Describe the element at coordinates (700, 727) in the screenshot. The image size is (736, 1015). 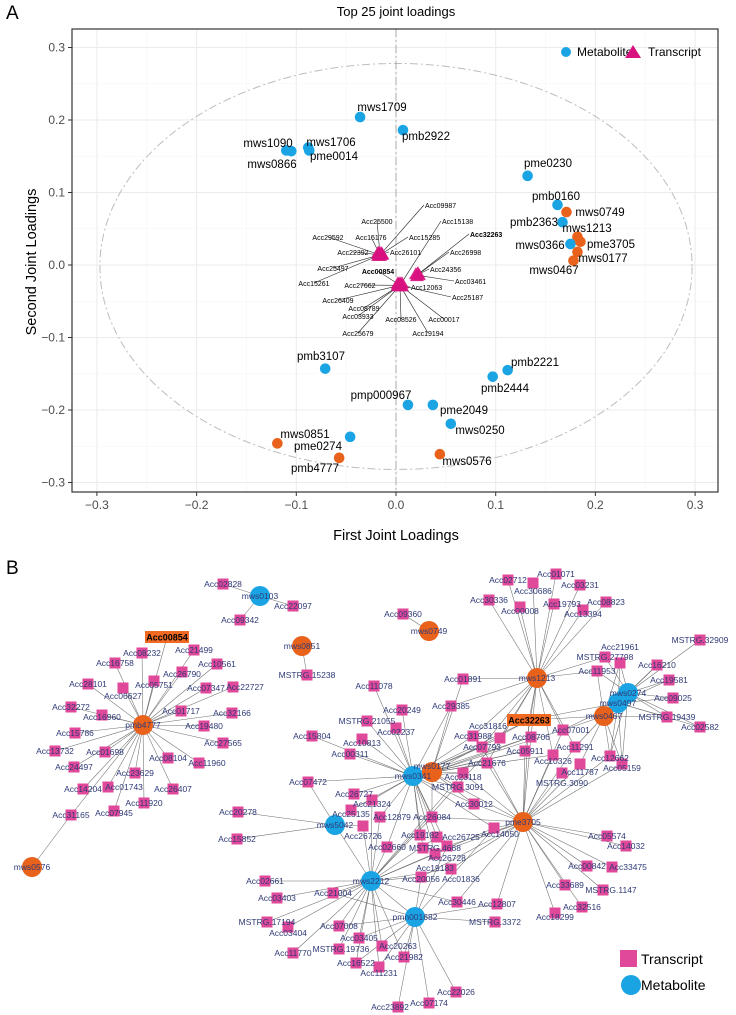
I see `transcript-node-label: Acc02582` at that location.